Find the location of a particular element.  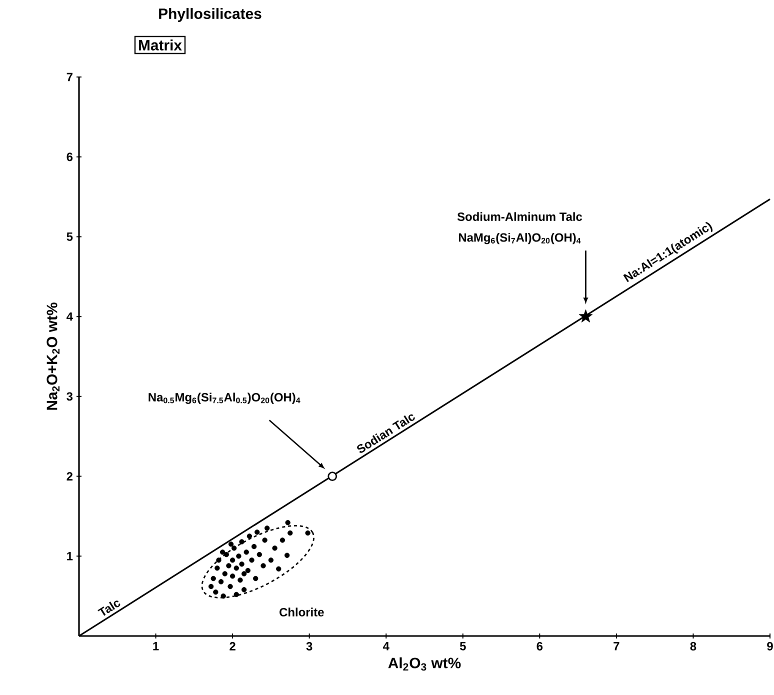

x-tick-label: 8 is located at coordinates (693, 646).